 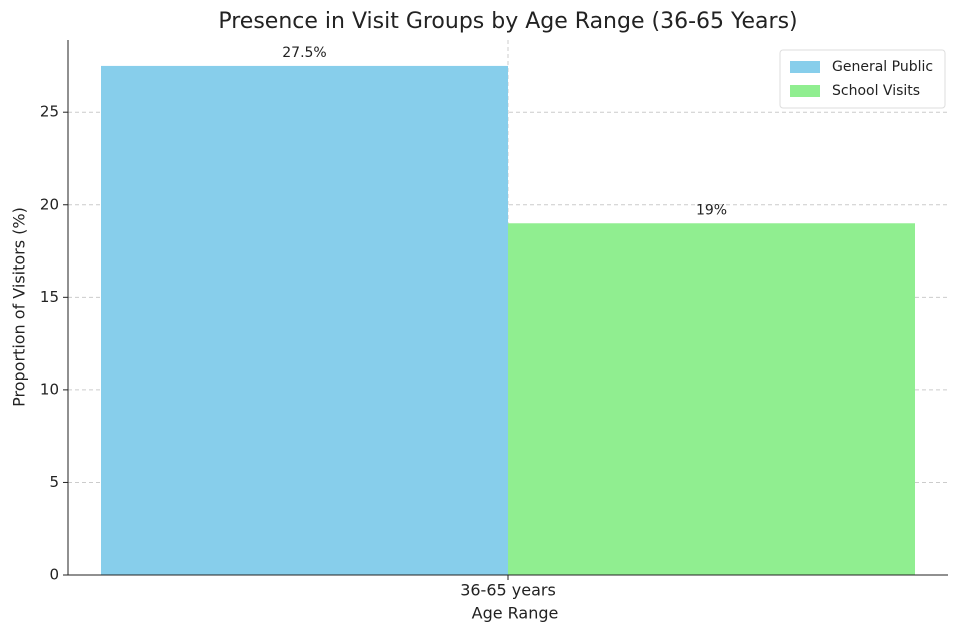 I want to click on value-label: 19%, so click(x=711, y=210).